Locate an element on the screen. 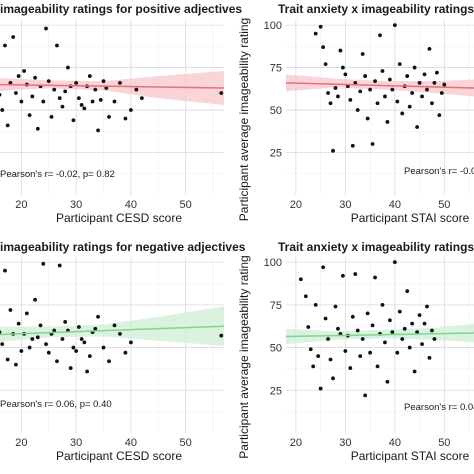 This screenshot has width=474, height=474. y-tick-label: 75 is located at coordinates (276, 306).